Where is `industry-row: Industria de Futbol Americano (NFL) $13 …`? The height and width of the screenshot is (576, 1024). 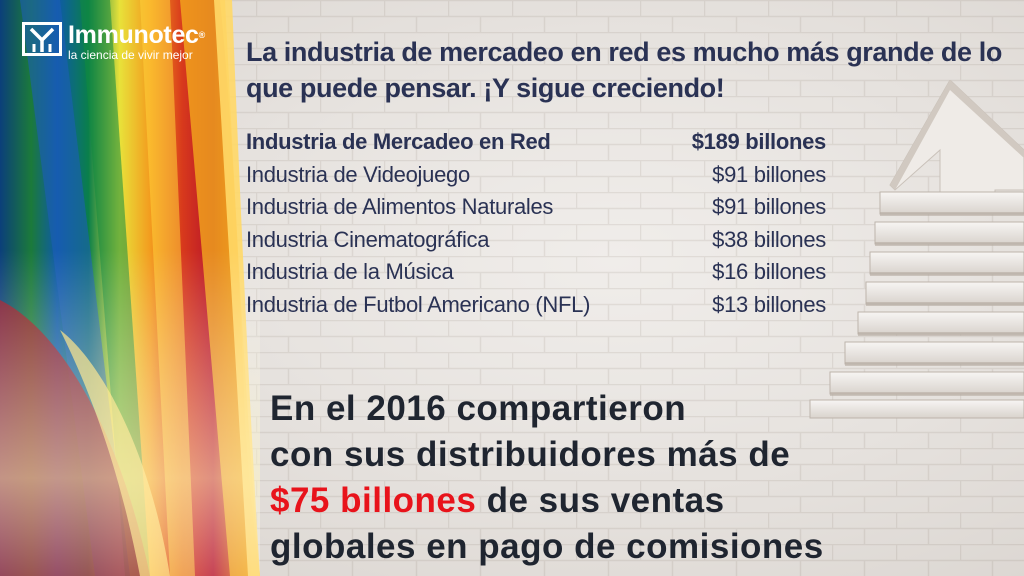
industry-row: Industria de Futbol Americano (NFL) $13 … is located at coordinates (536, 305).